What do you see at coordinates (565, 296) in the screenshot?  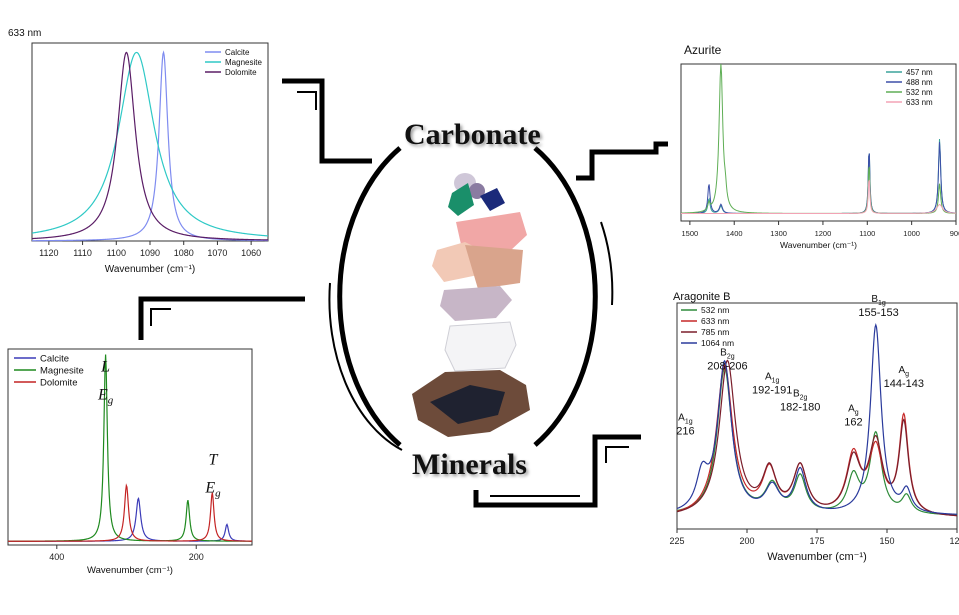 I see `outer-ring-right` at bounding box center [565, 296].